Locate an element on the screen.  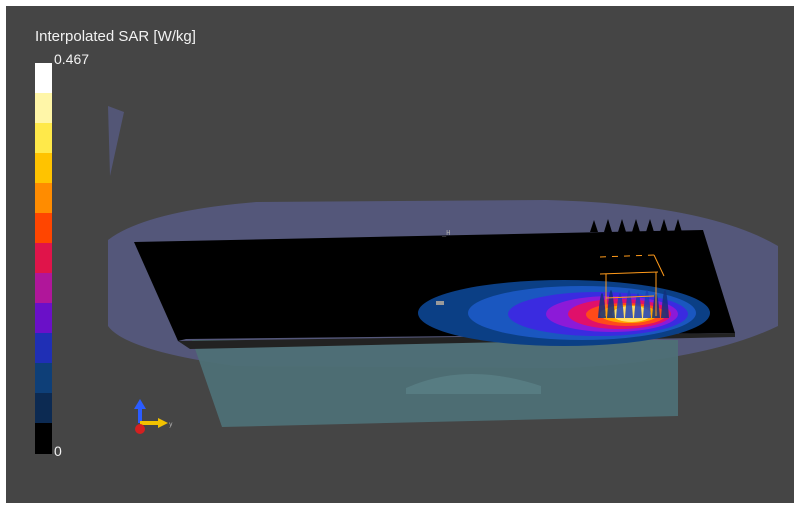
board-marker-top: _H is located at coordinates (446, 233).